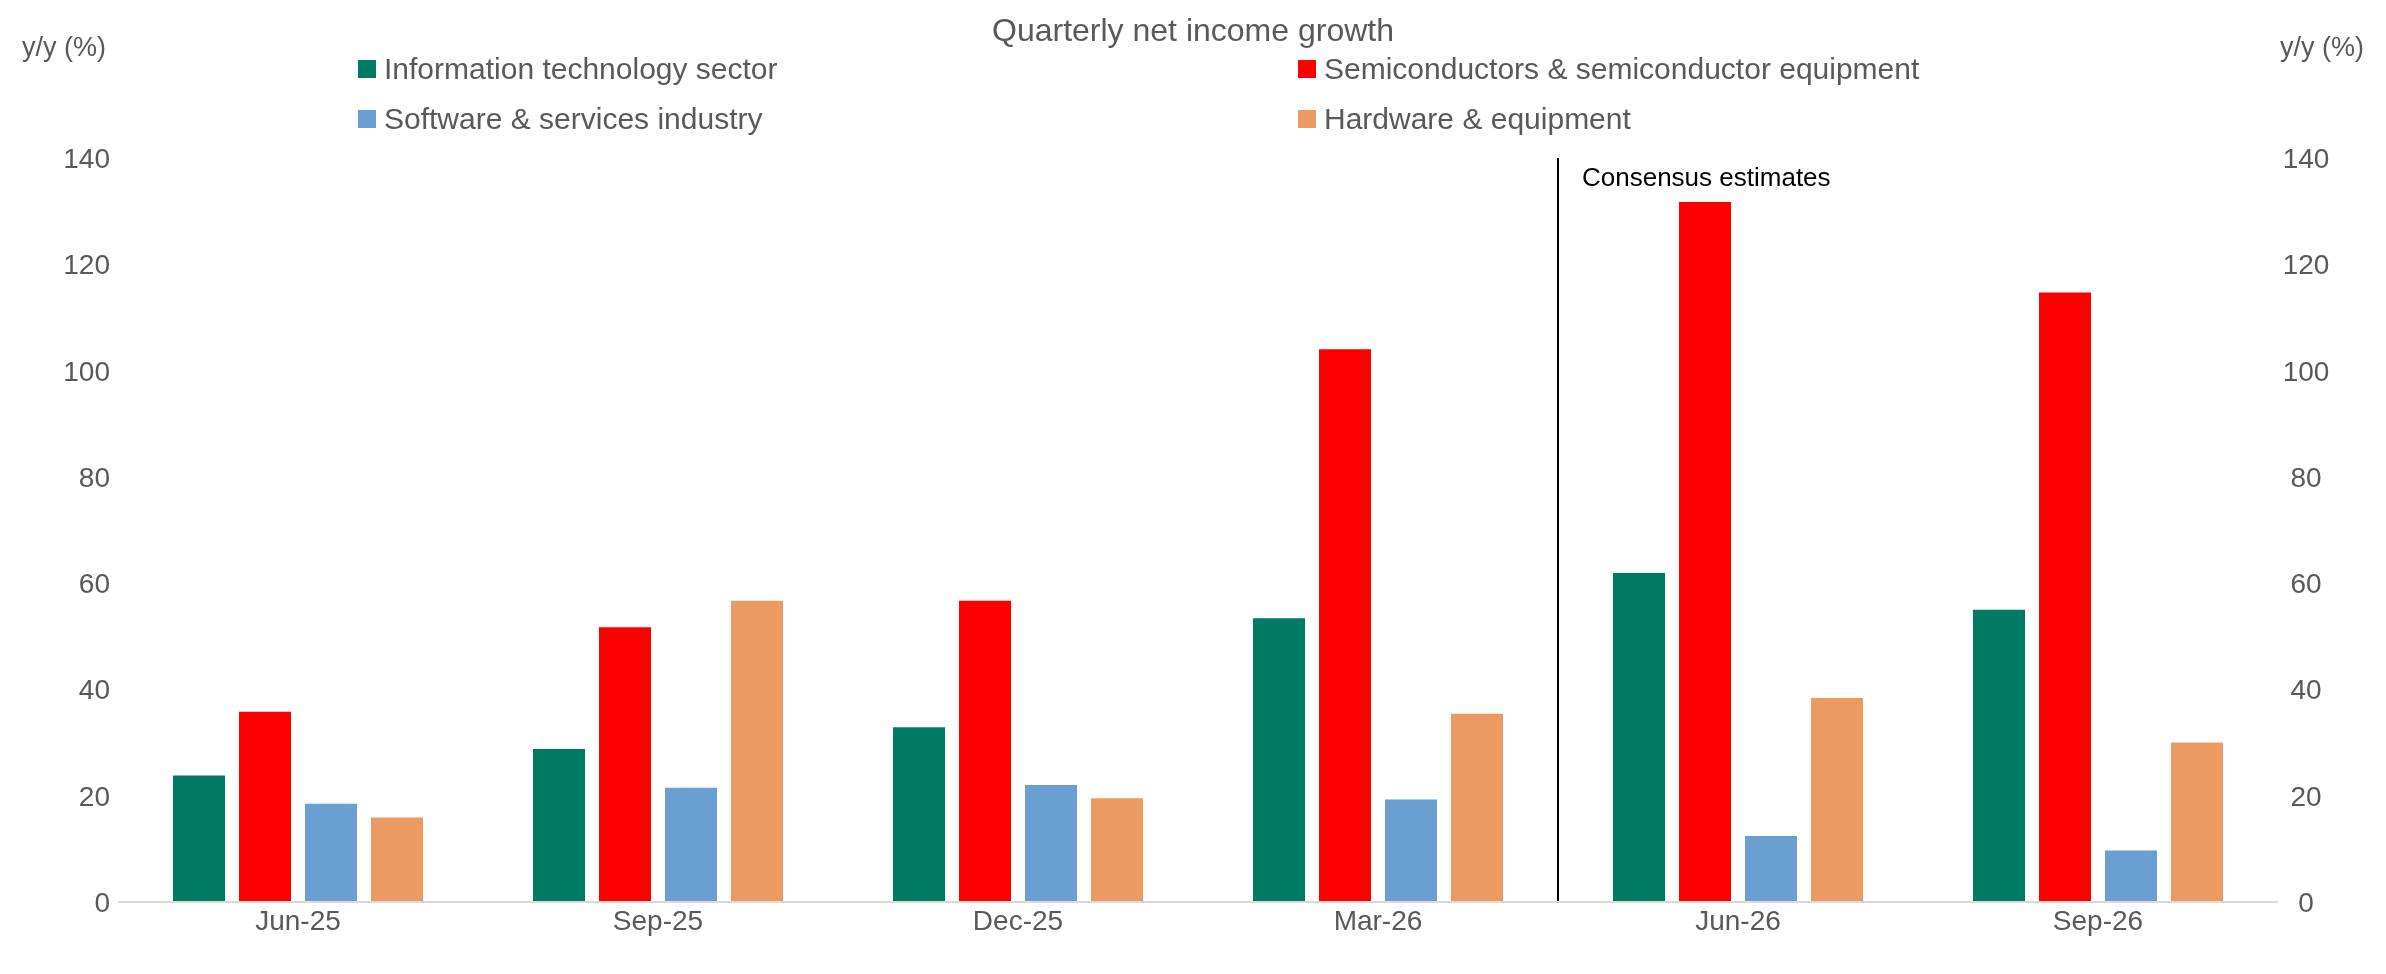 This screenshot has height=974, width=2386. What do you see at coordinates (1193, 30) in the screenshot?
I see `chart-title: Quarterly net income growth` at bounding box center [1193, 30].